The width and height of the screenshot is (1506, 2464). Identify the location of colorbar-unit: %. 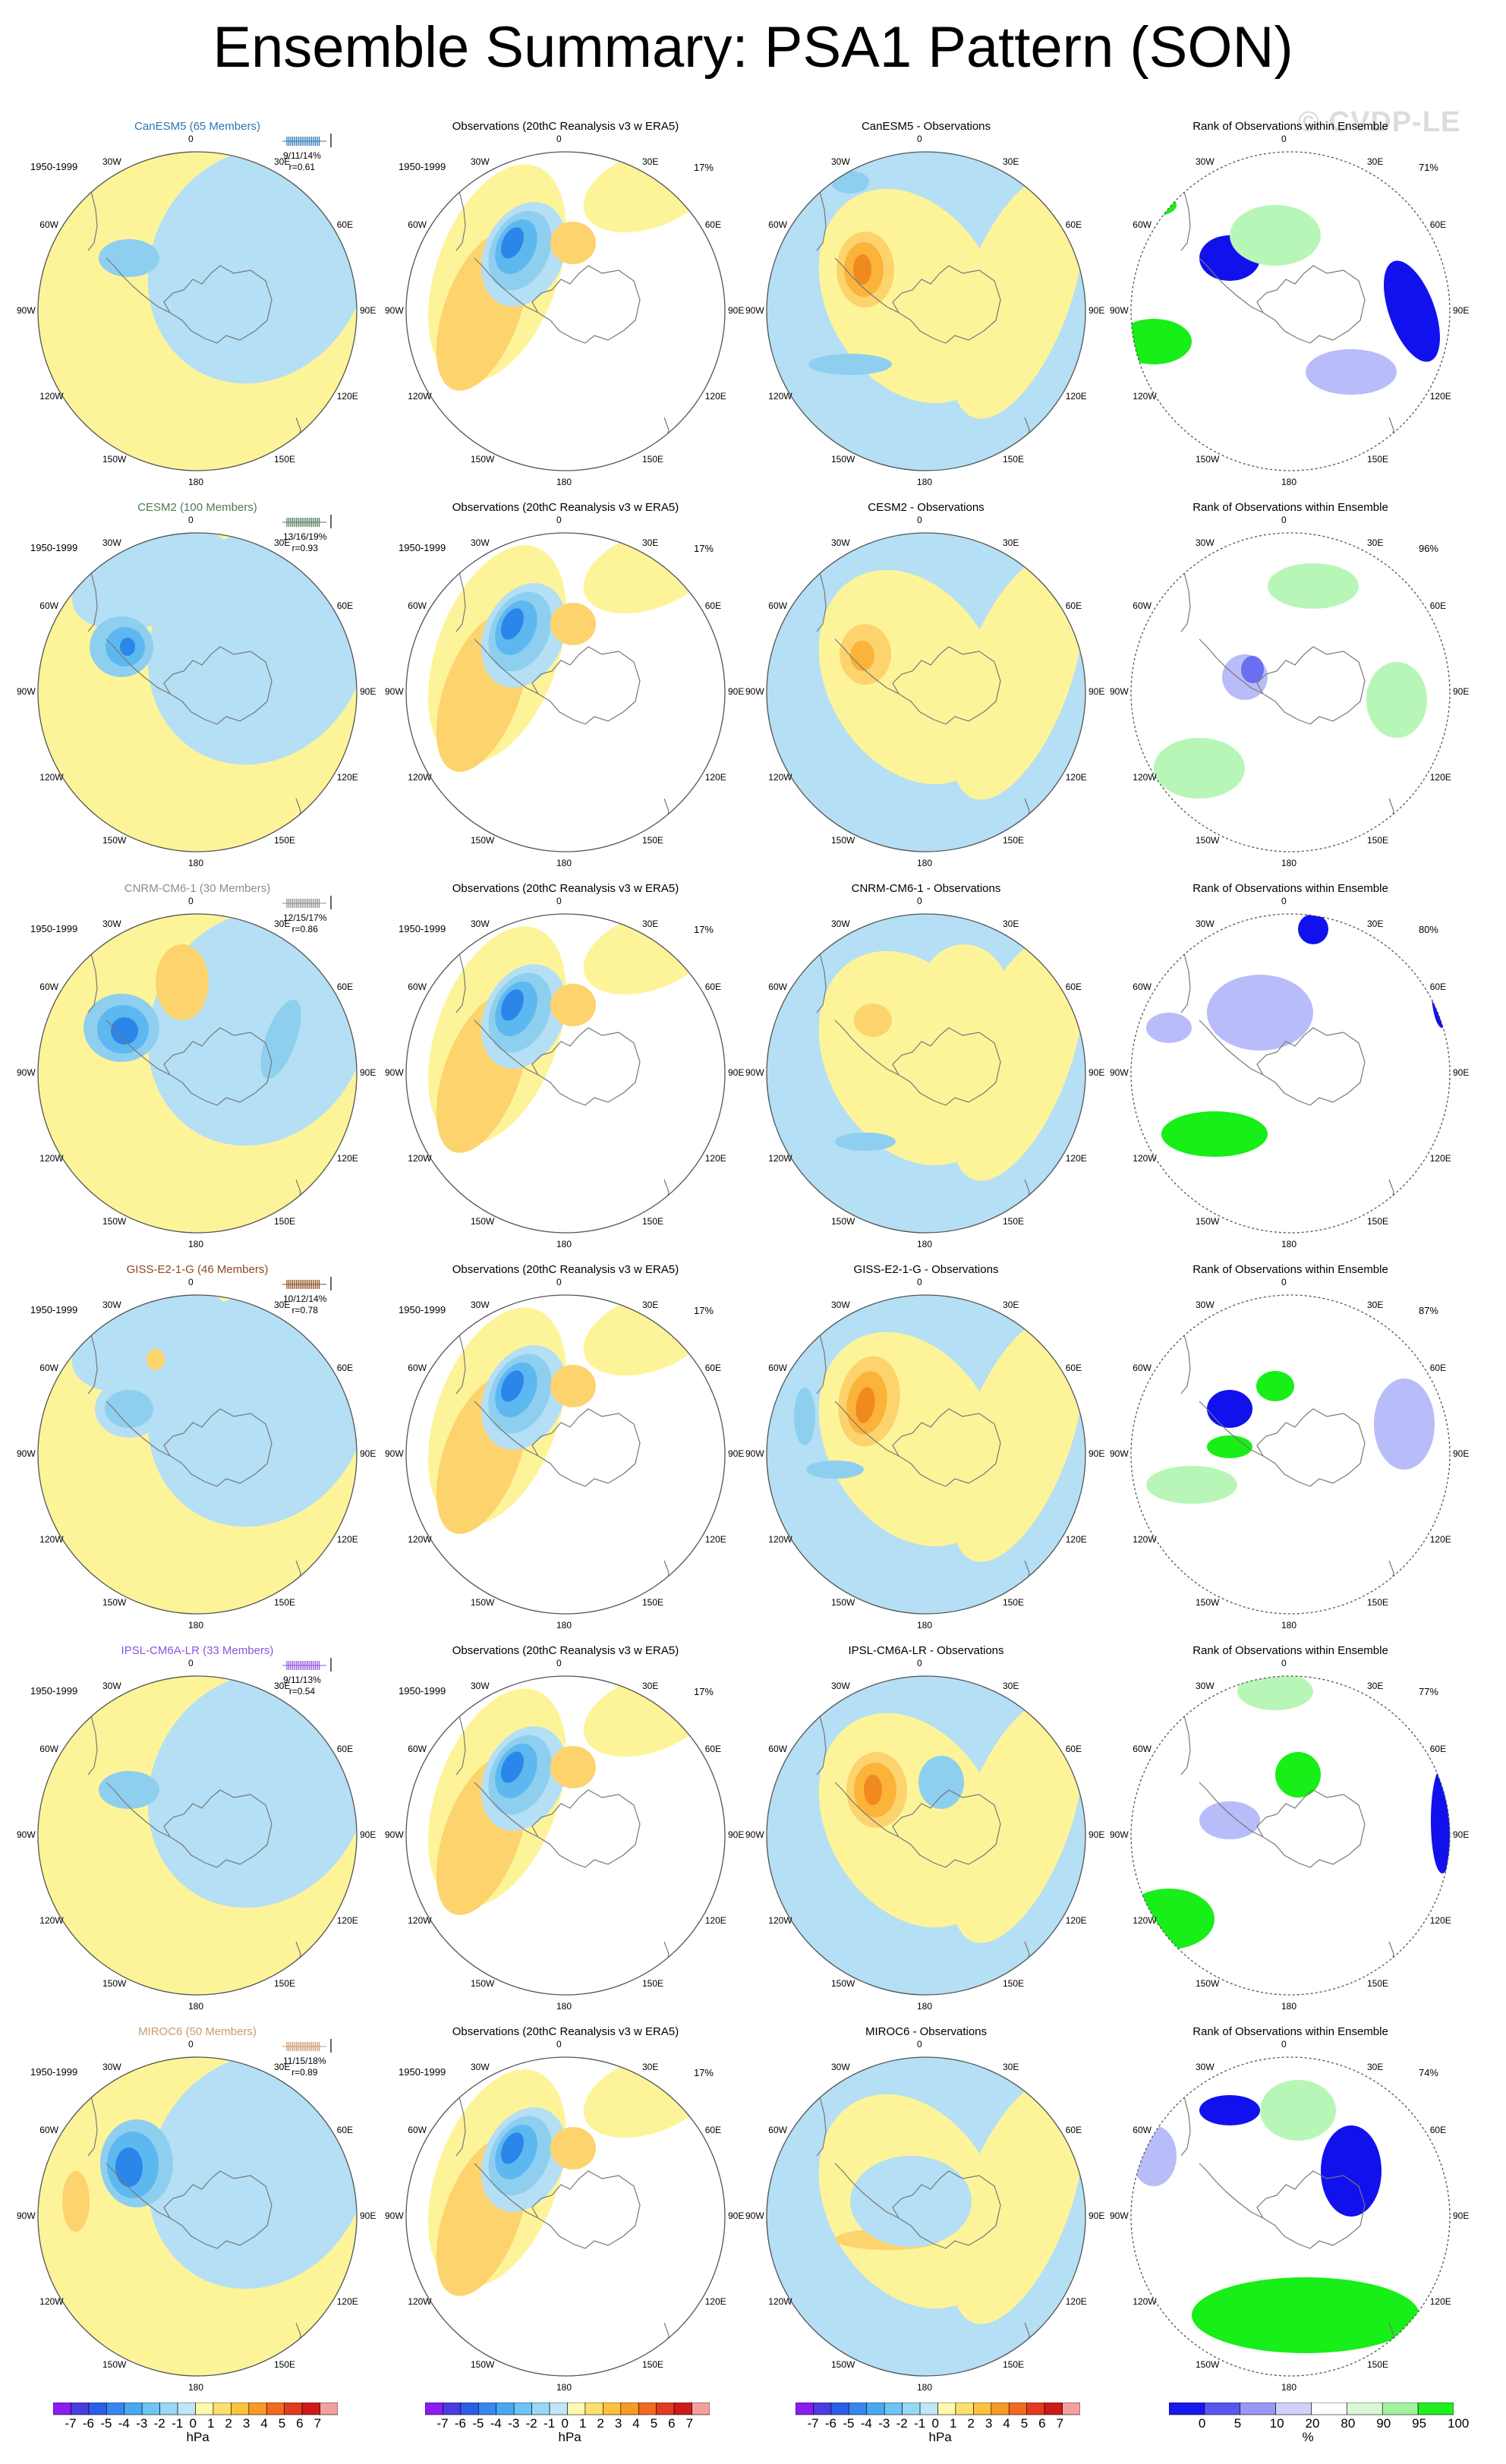
(1308, 2437).